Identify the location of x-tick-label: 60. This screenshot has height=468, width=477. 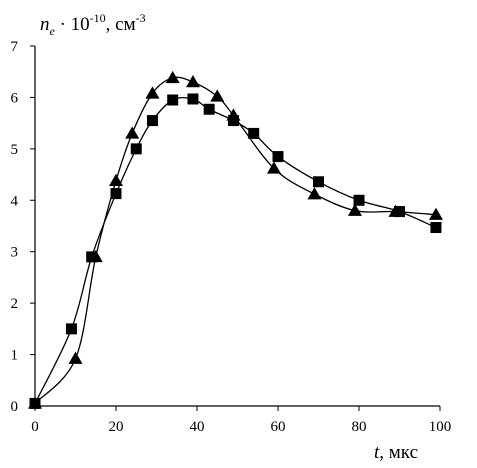
(278, 427).